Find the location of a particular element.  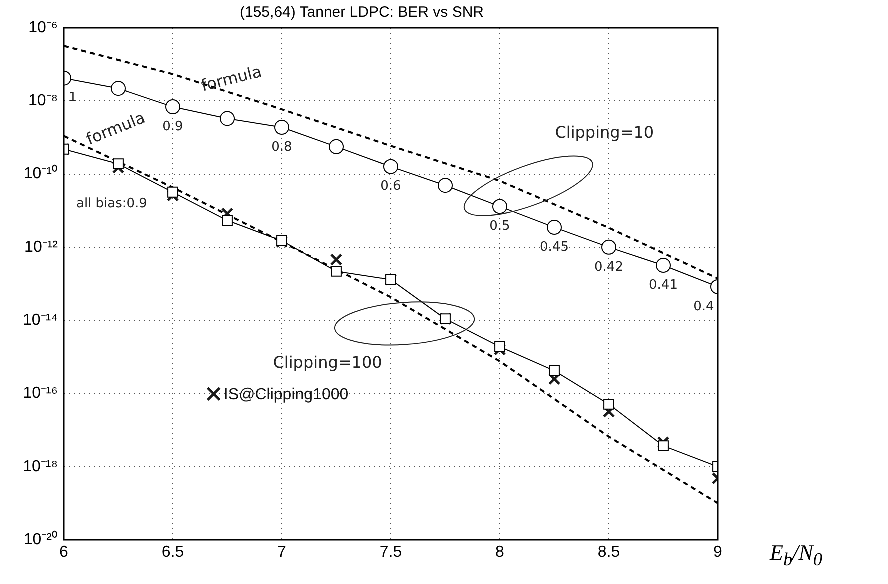

annotation: all bias:0.9 is located at coordinates (112, 204).